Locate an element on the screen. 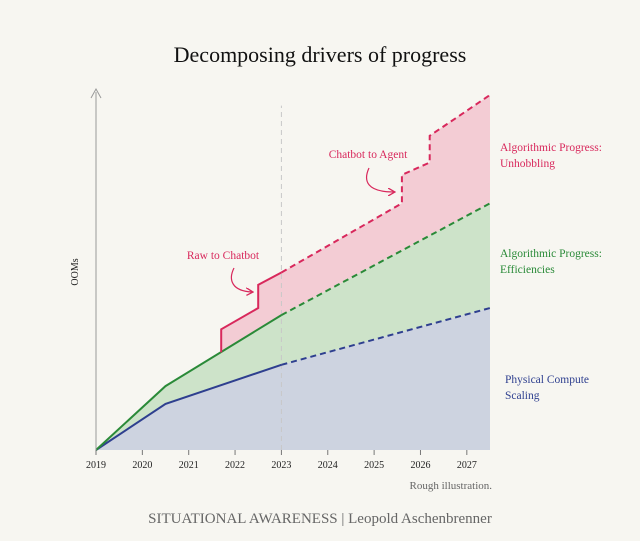  x-tick-label-2024: 2024 is located at coordinates (328, 465).